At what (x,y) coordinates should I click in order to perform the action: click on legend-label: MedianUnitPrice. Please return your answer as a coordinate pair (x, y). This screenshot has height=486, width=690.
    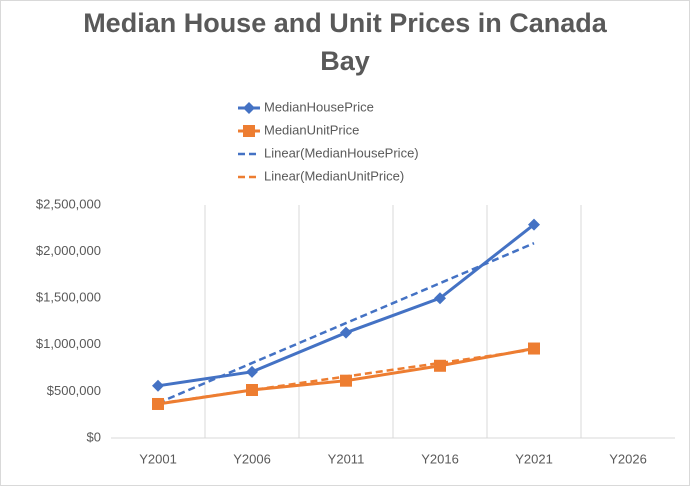
    Looking at the image, I should click on (311, 129).